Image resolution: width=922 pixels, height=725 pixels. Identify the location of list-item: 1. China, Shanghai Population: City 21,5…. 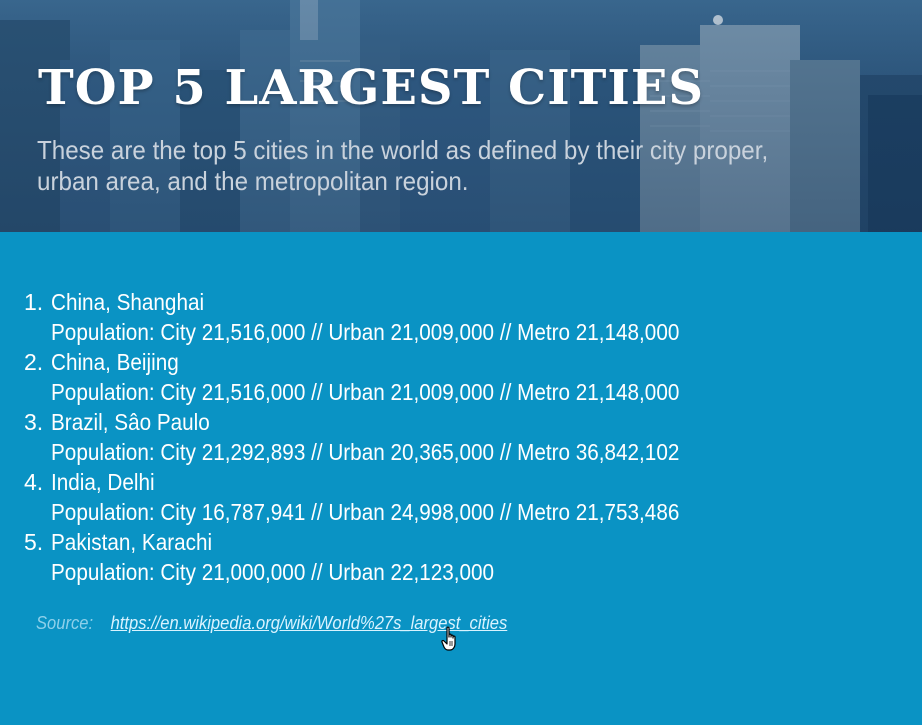
(386, 317).